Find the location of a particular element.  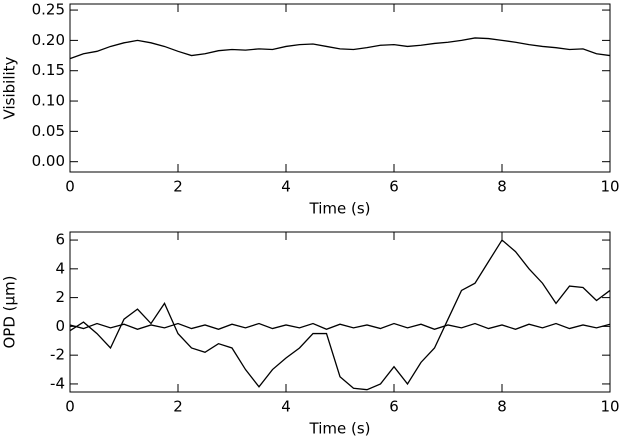

y-axis-label: Visibility is located at coordinates (10, 87).